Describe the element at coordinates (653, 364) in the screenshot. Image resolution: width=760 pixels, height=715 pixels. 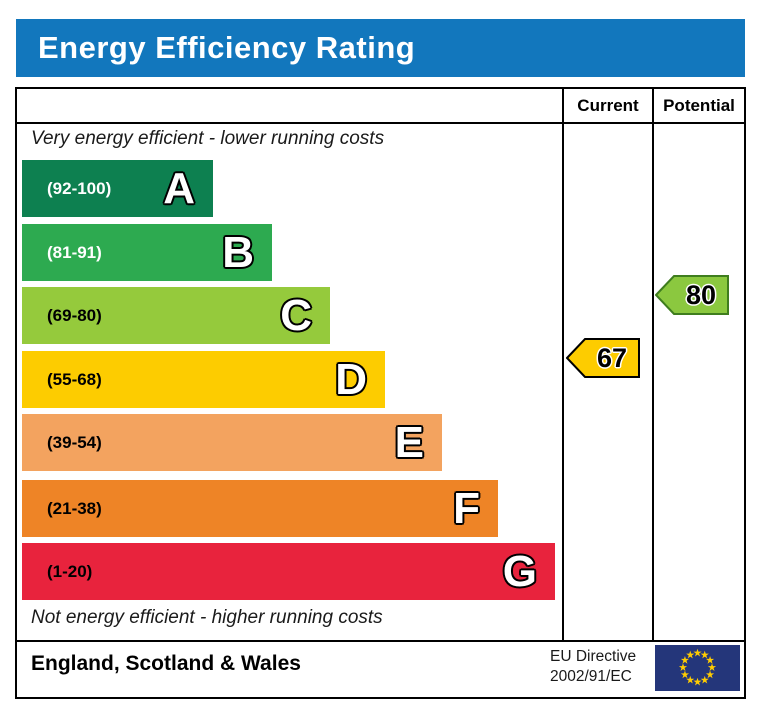
I see `column-divider-potential` at that location.